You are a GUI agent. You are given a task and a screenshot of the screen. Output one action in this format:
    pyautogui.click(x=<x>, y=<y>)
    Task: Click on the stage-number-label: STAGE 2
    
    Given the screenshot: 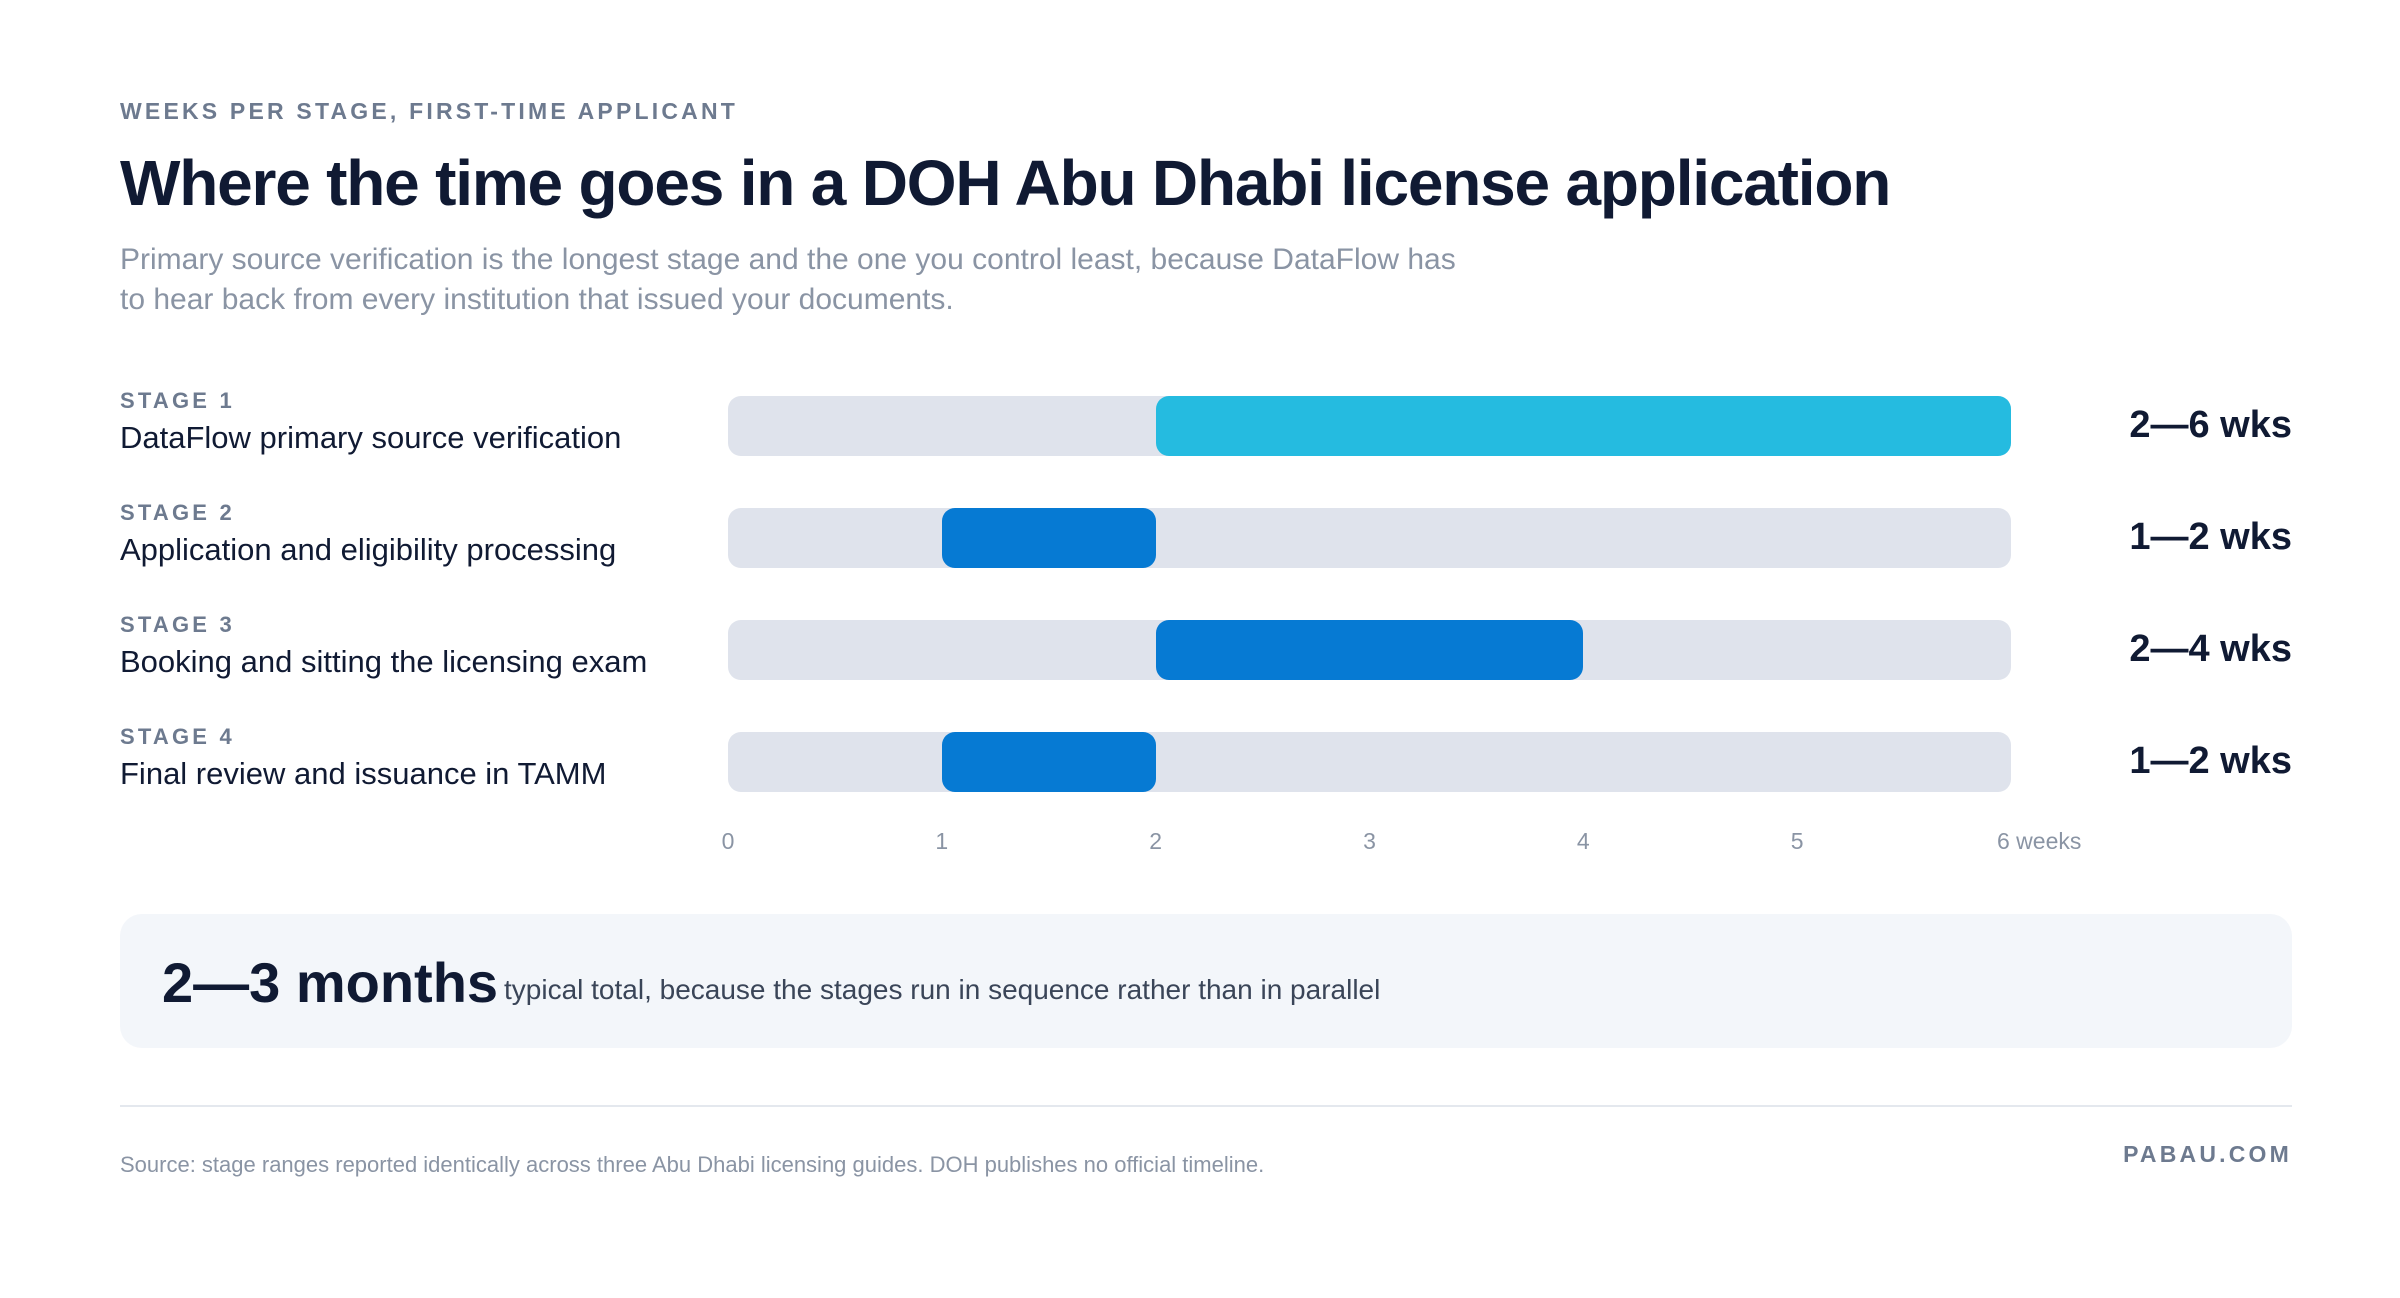 What is the action you would take?
    pyautogui.click(x=177, y=512)
    